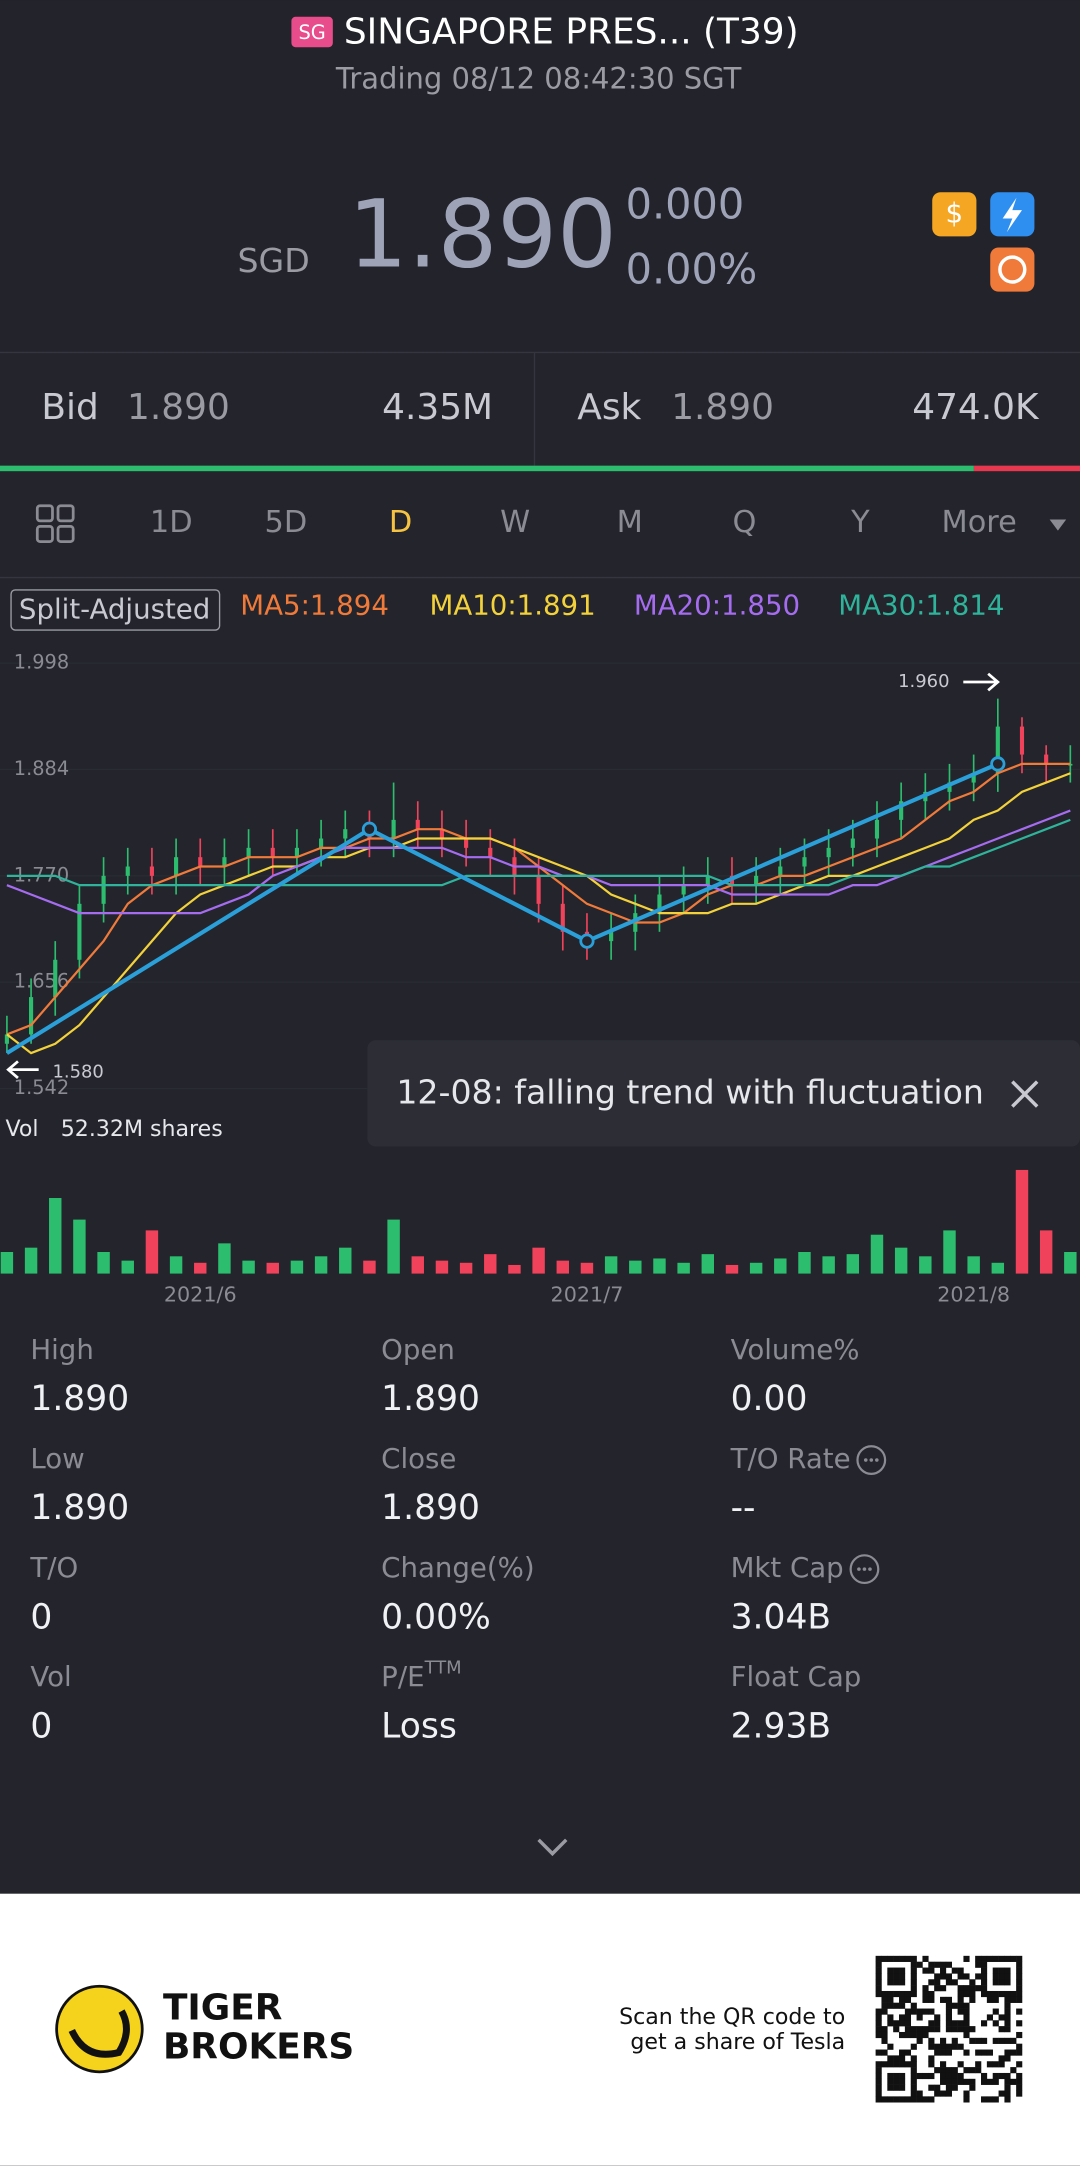  I want to click on expand-chevron, so click(552, 1847).